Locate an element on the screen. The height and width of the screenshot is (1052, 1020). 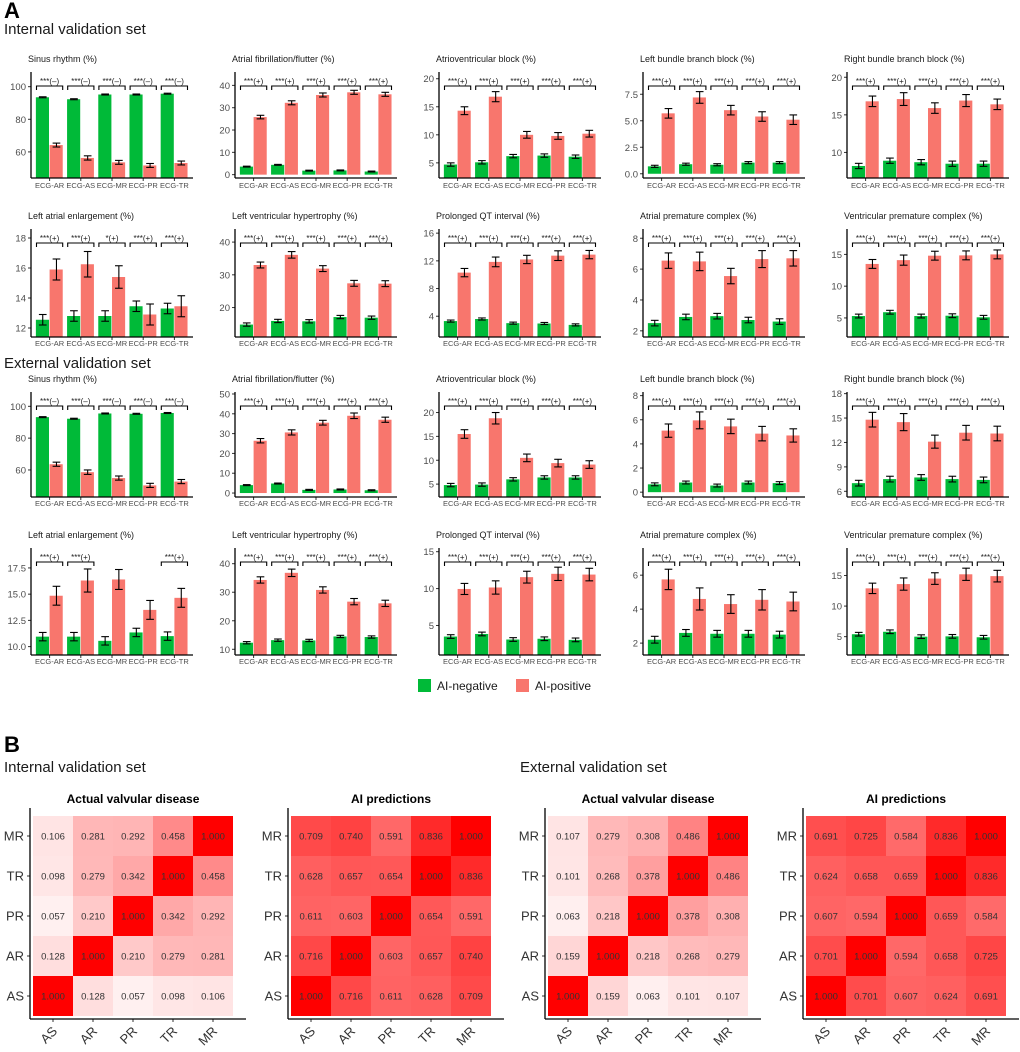
heatmap-value: 1.000 is located at coordinates (986, 837).